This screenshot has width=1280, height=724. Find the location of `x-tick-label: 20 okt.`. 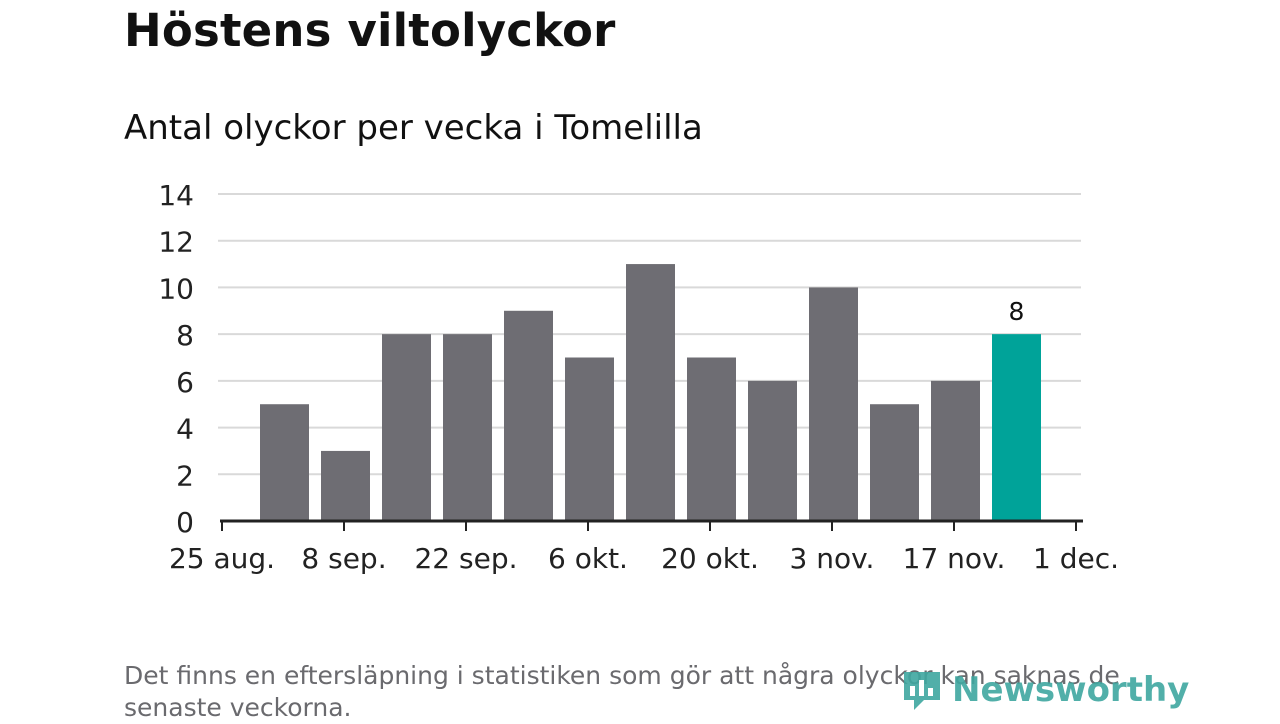

x-tick-label: 20 okt. is located at coordinates (710, 558).